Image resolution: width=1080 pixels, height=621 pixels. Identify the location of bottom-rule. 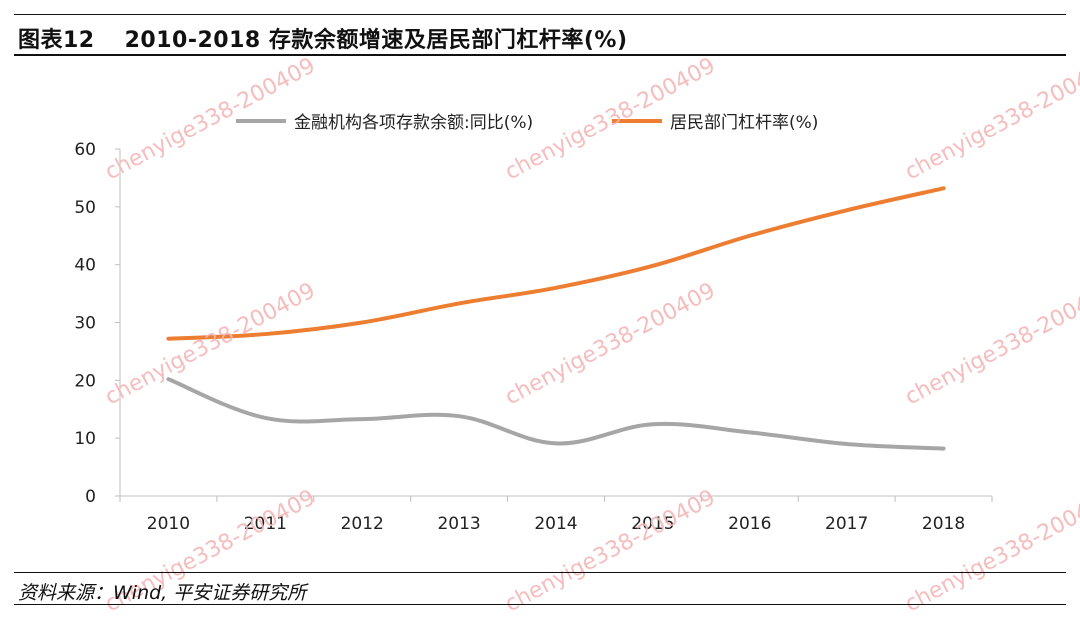
(540, 604).